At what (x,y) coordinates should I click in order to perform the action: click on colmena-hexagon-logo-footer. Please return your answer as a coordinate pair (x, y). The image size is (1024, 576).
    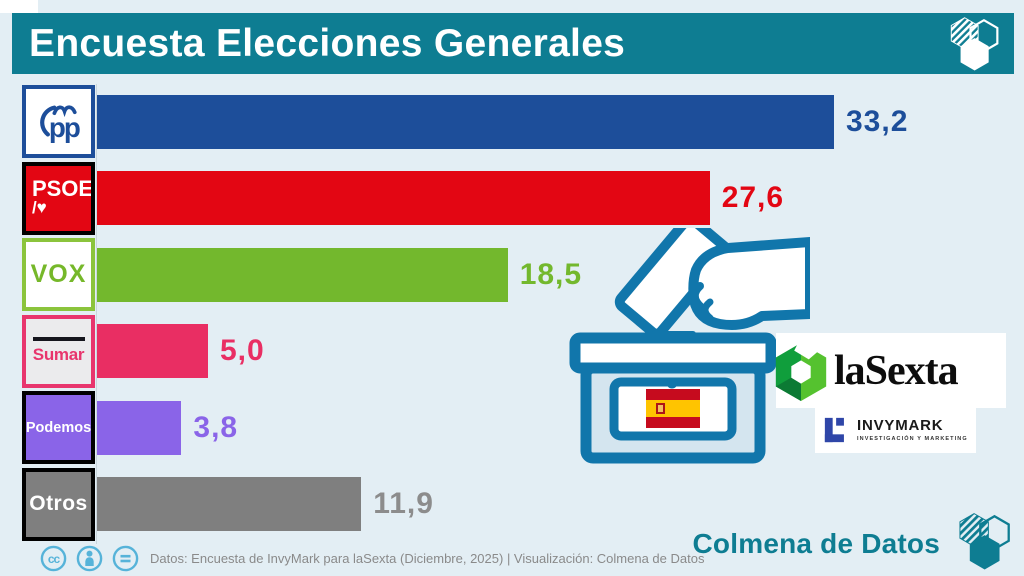
    Looking at the image, I should click on (984, 542).